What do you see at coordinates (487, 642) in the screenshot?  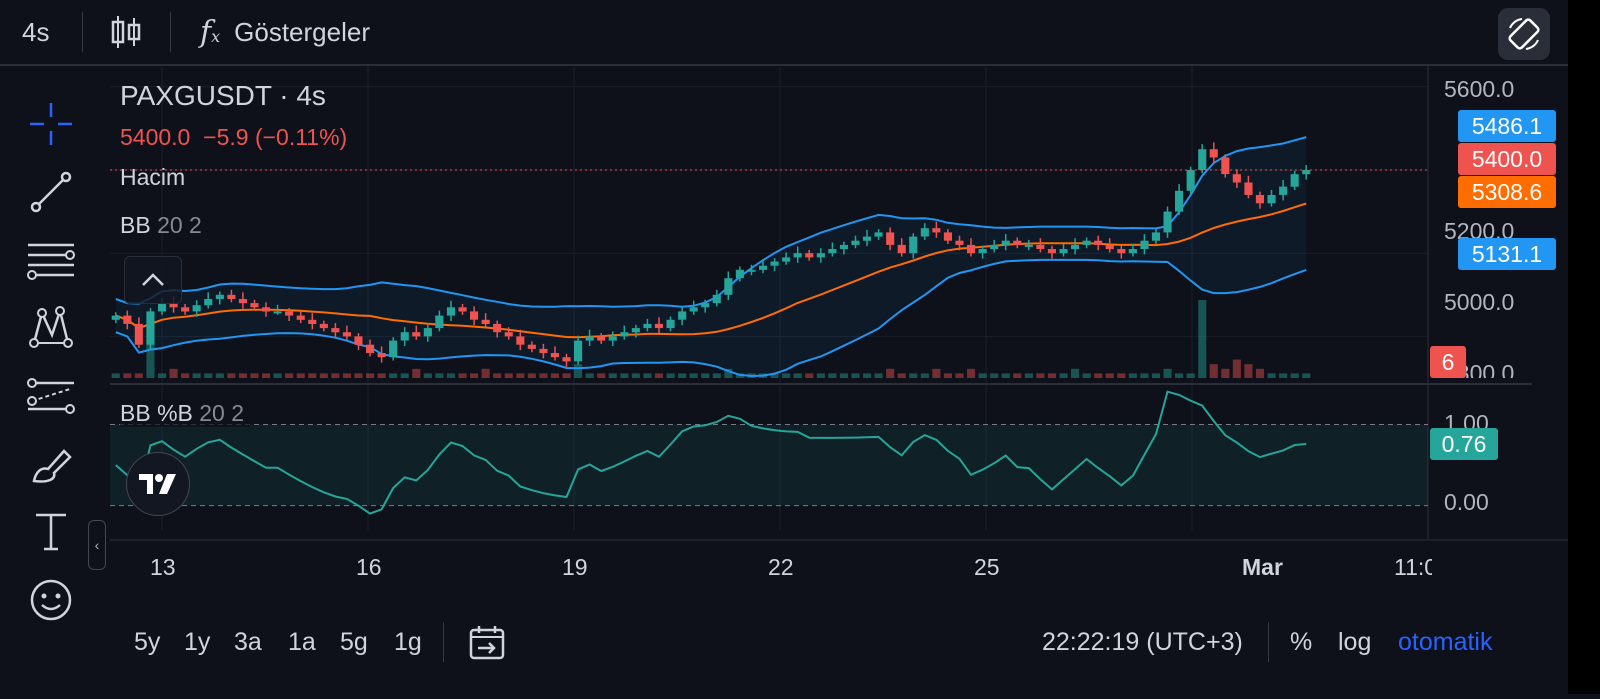 I see `go-to-date-button` at bounding box center [487, 642].